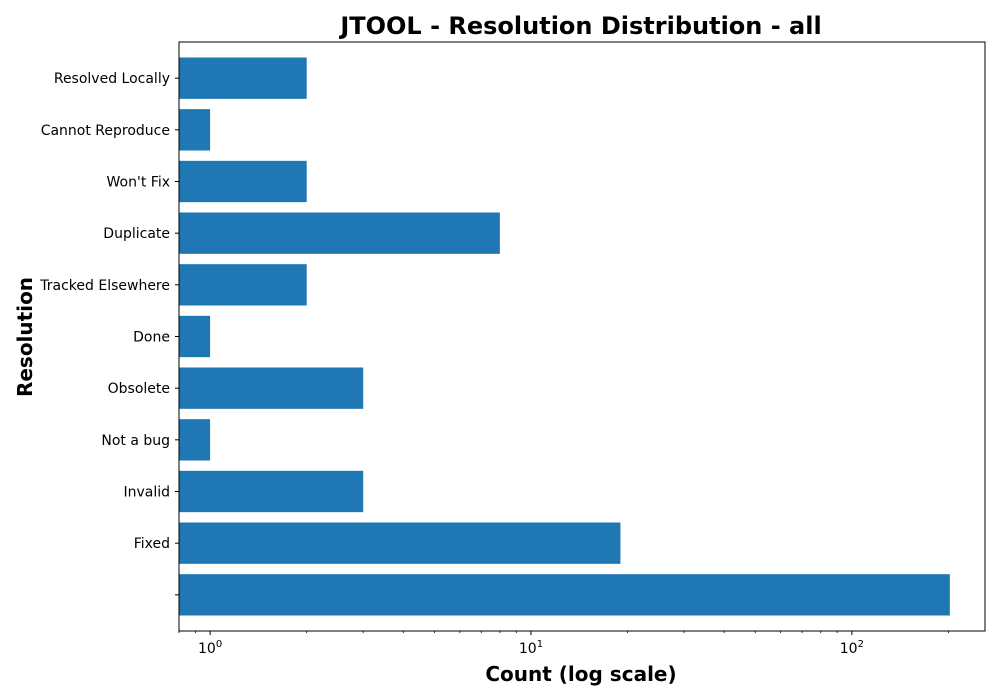 This screenshot has width=1000, height=700. Describe the element at coordinates (104, 286) in the screenshot. I see `y-tick-label-tracked-elsewhere: Tracked Elsewhere` at that location.